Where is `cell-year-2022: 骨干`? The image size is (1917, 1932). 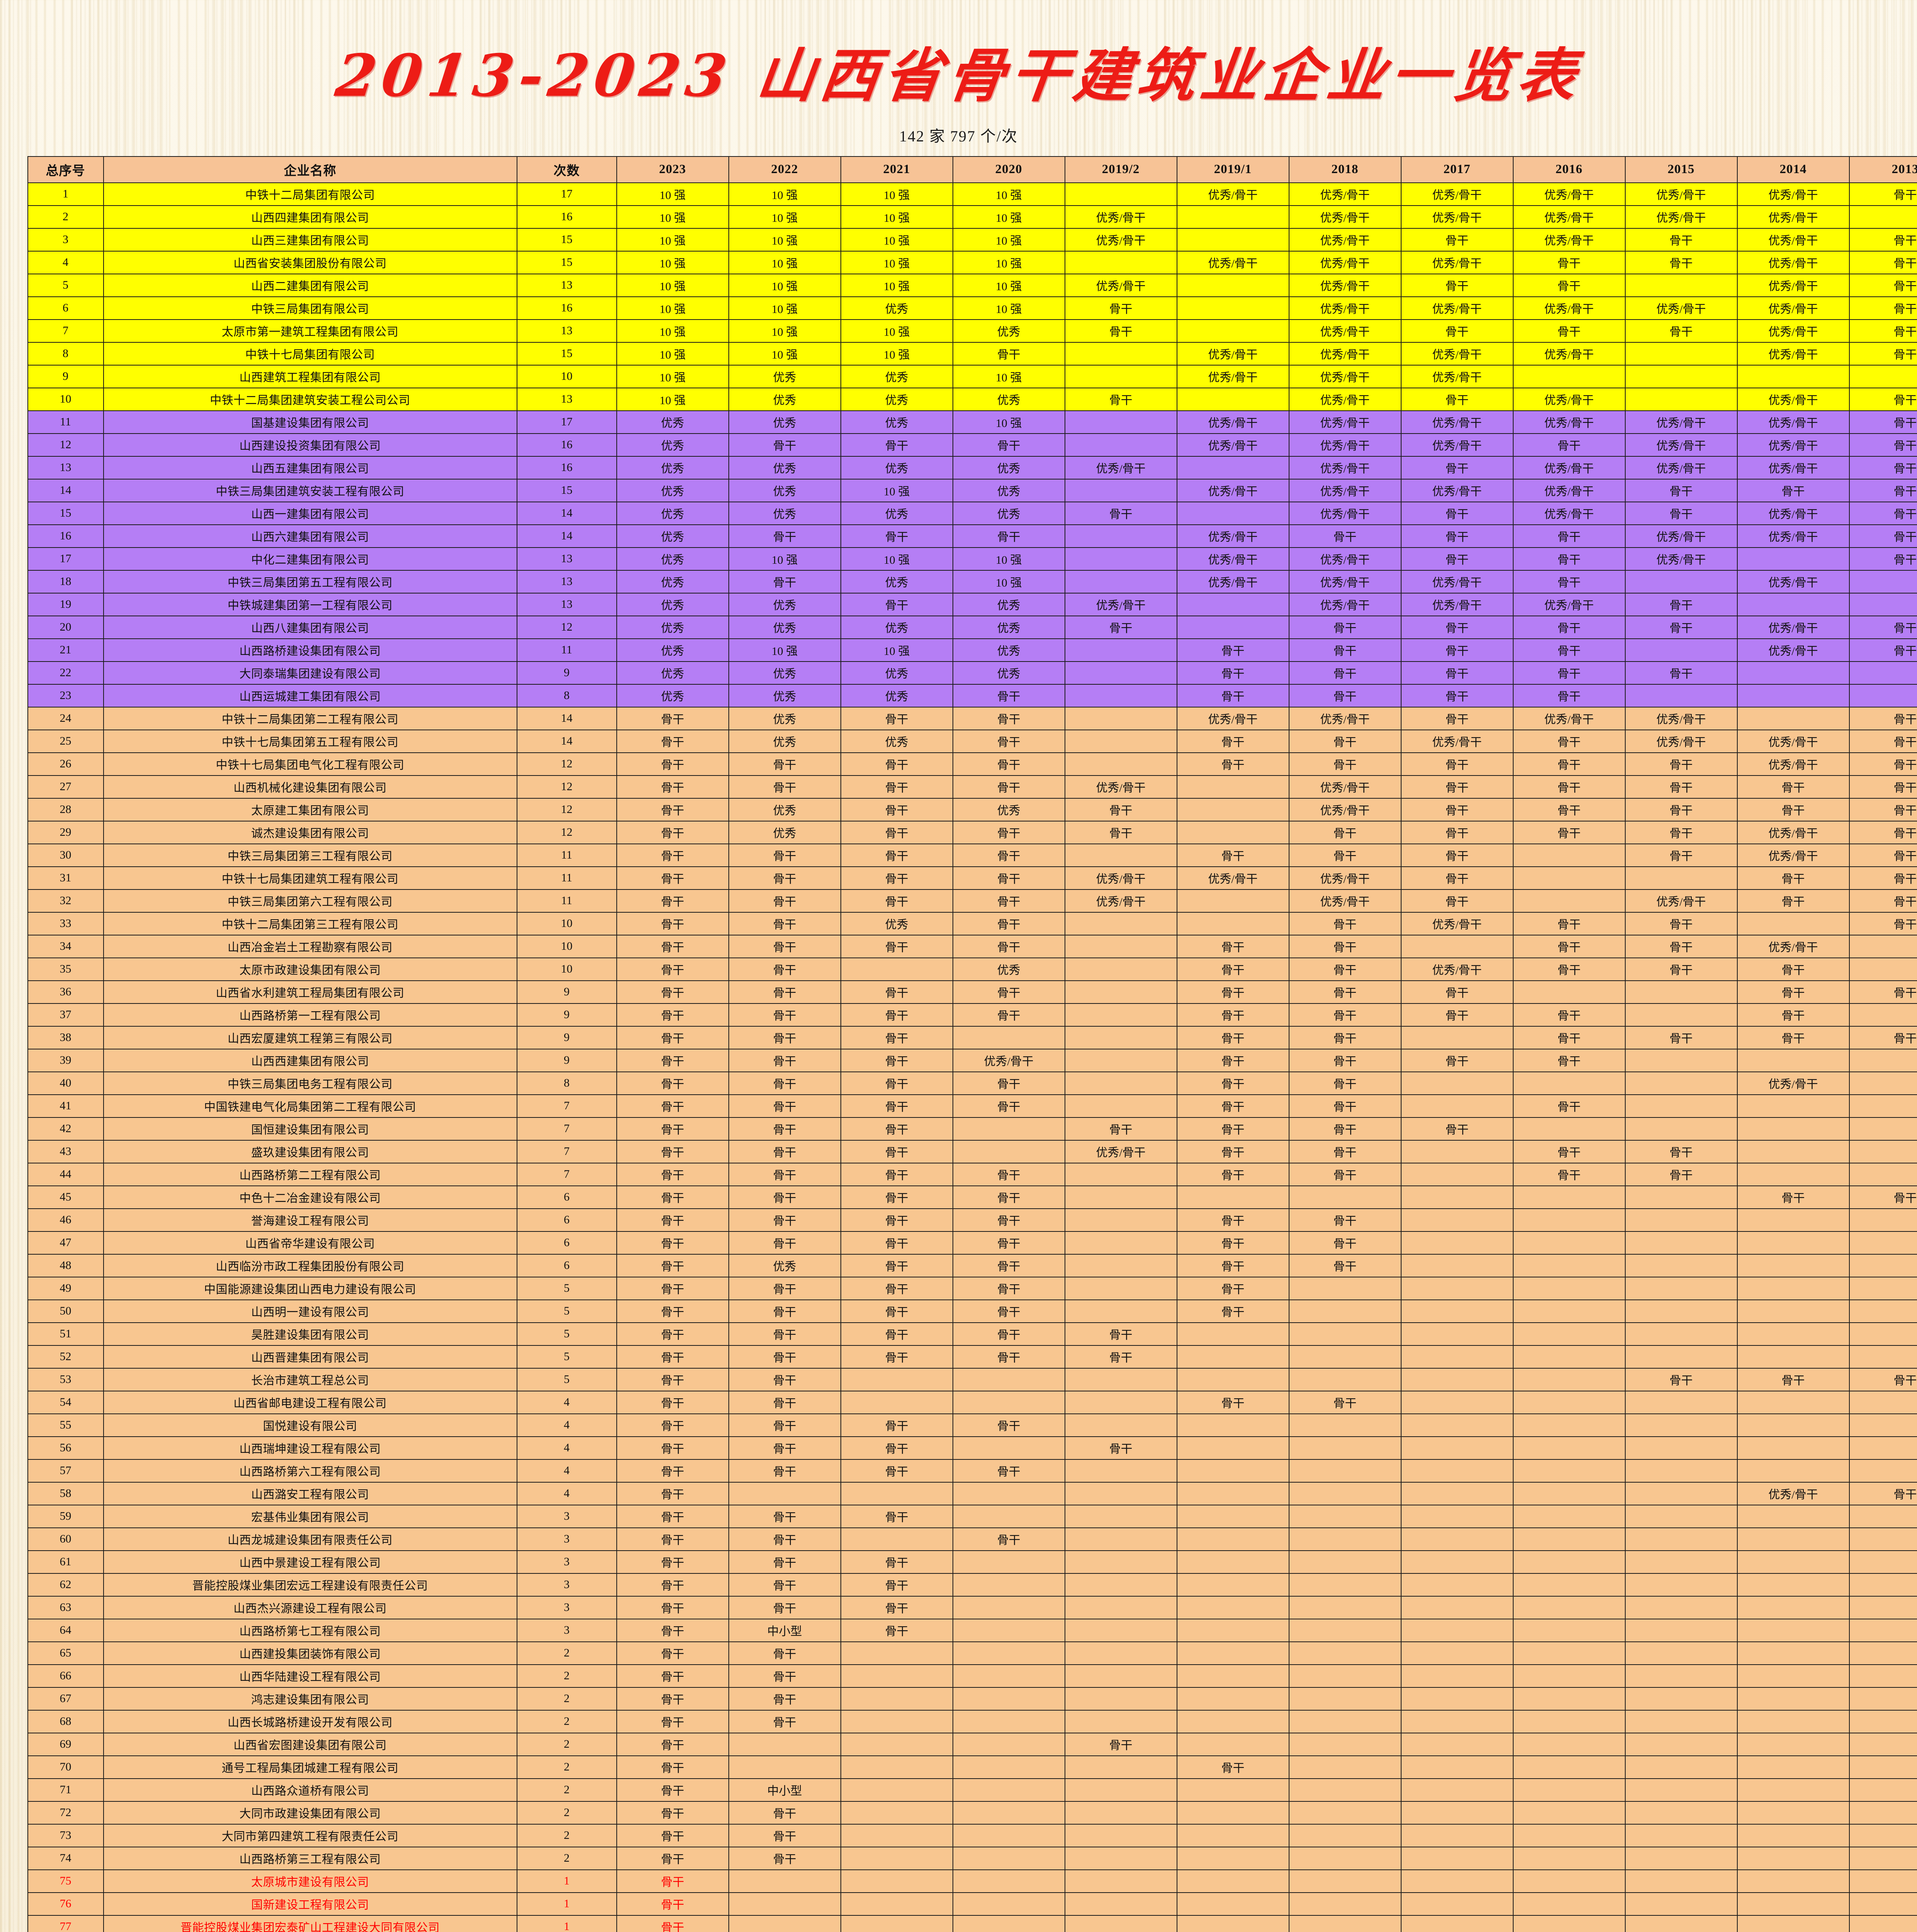
cell-year-2022: 骨干 is located at coordinates (785, 1379).